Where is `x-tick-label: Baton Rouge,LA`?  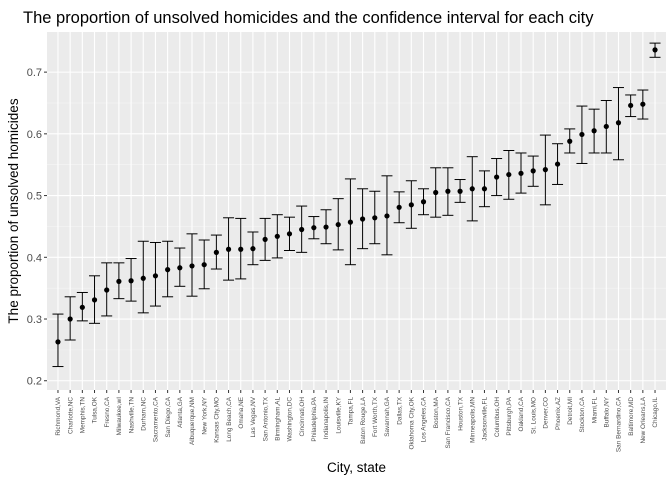
x-tick-label: Baton Rouge,LA is located at coordinates (363, 420).